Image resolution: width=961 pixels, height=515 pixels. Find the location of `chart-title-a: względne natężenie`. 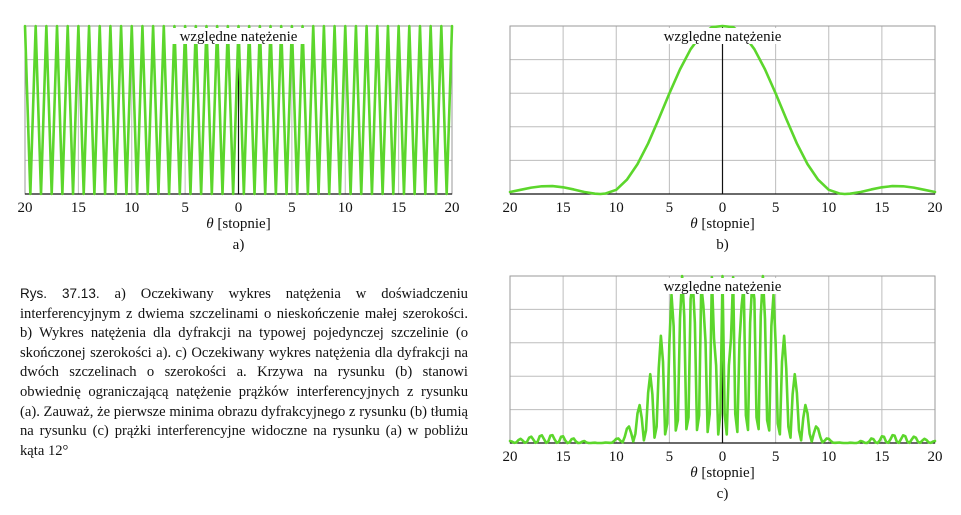

chart-title-a: względne natężenie is located at coordinates (239, 37).